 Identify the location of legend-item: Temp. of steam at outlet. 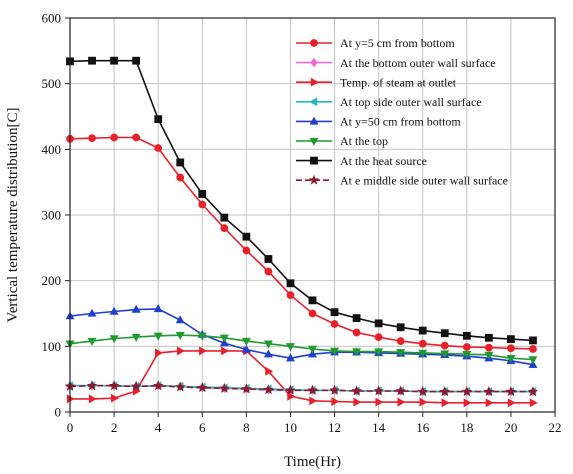
(376, 82).